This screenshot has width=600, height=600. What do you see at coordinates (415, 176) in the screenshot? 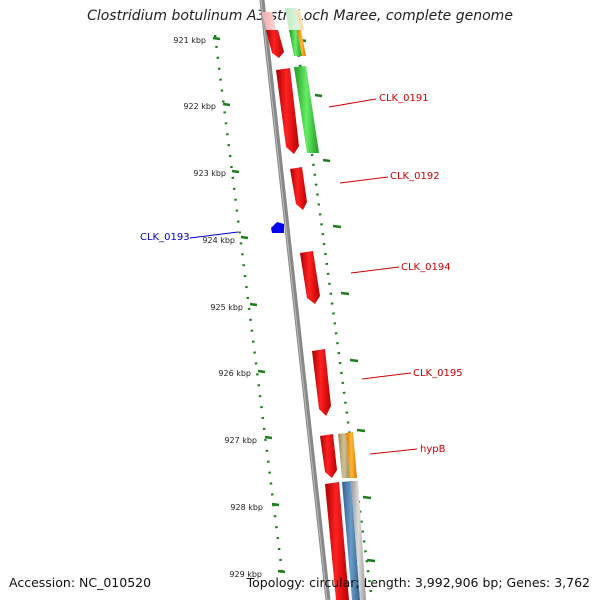
I see `gene-label-clk-0192: CLK_0192` at bounding box center [415, 176].